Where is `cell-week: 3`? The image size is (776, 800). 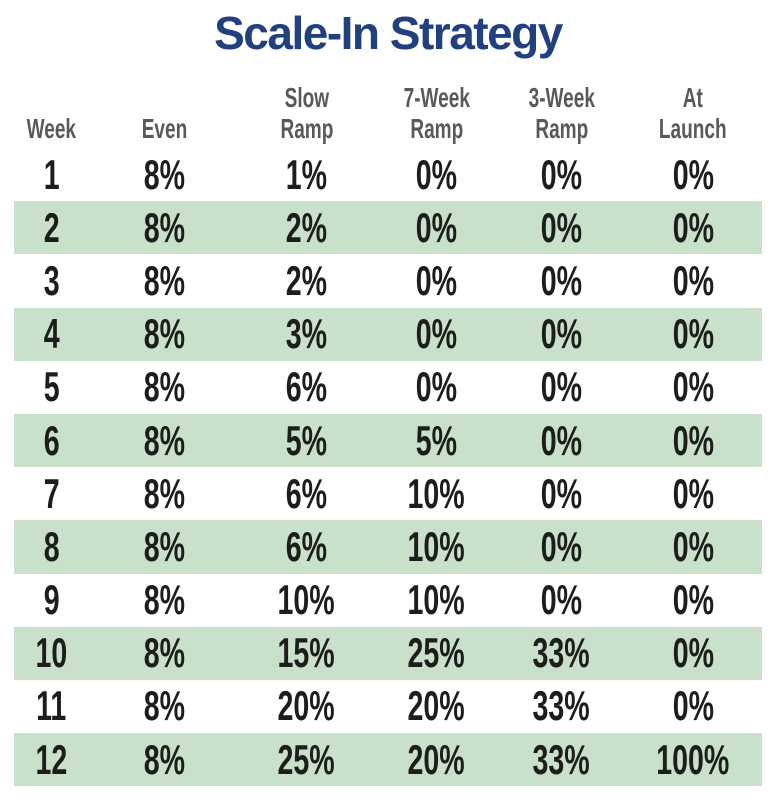 cell-week: 3 is located at coordinates (51, 280).